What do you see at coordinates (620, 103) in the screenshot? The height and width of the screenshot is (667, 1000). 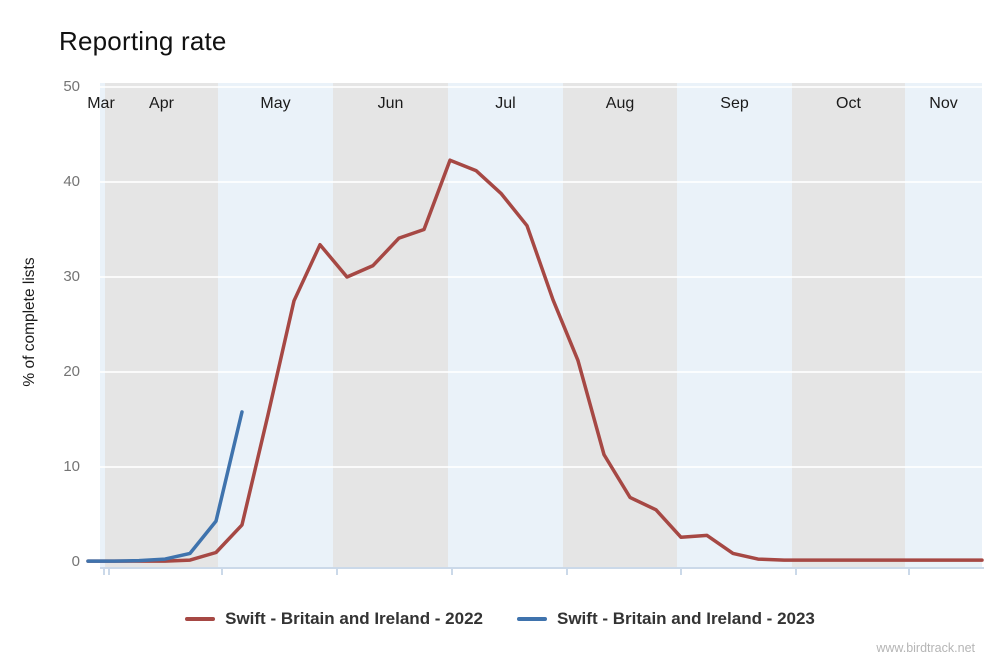 I see `month-label-aug: Aug` at bounding box center [620, 103].